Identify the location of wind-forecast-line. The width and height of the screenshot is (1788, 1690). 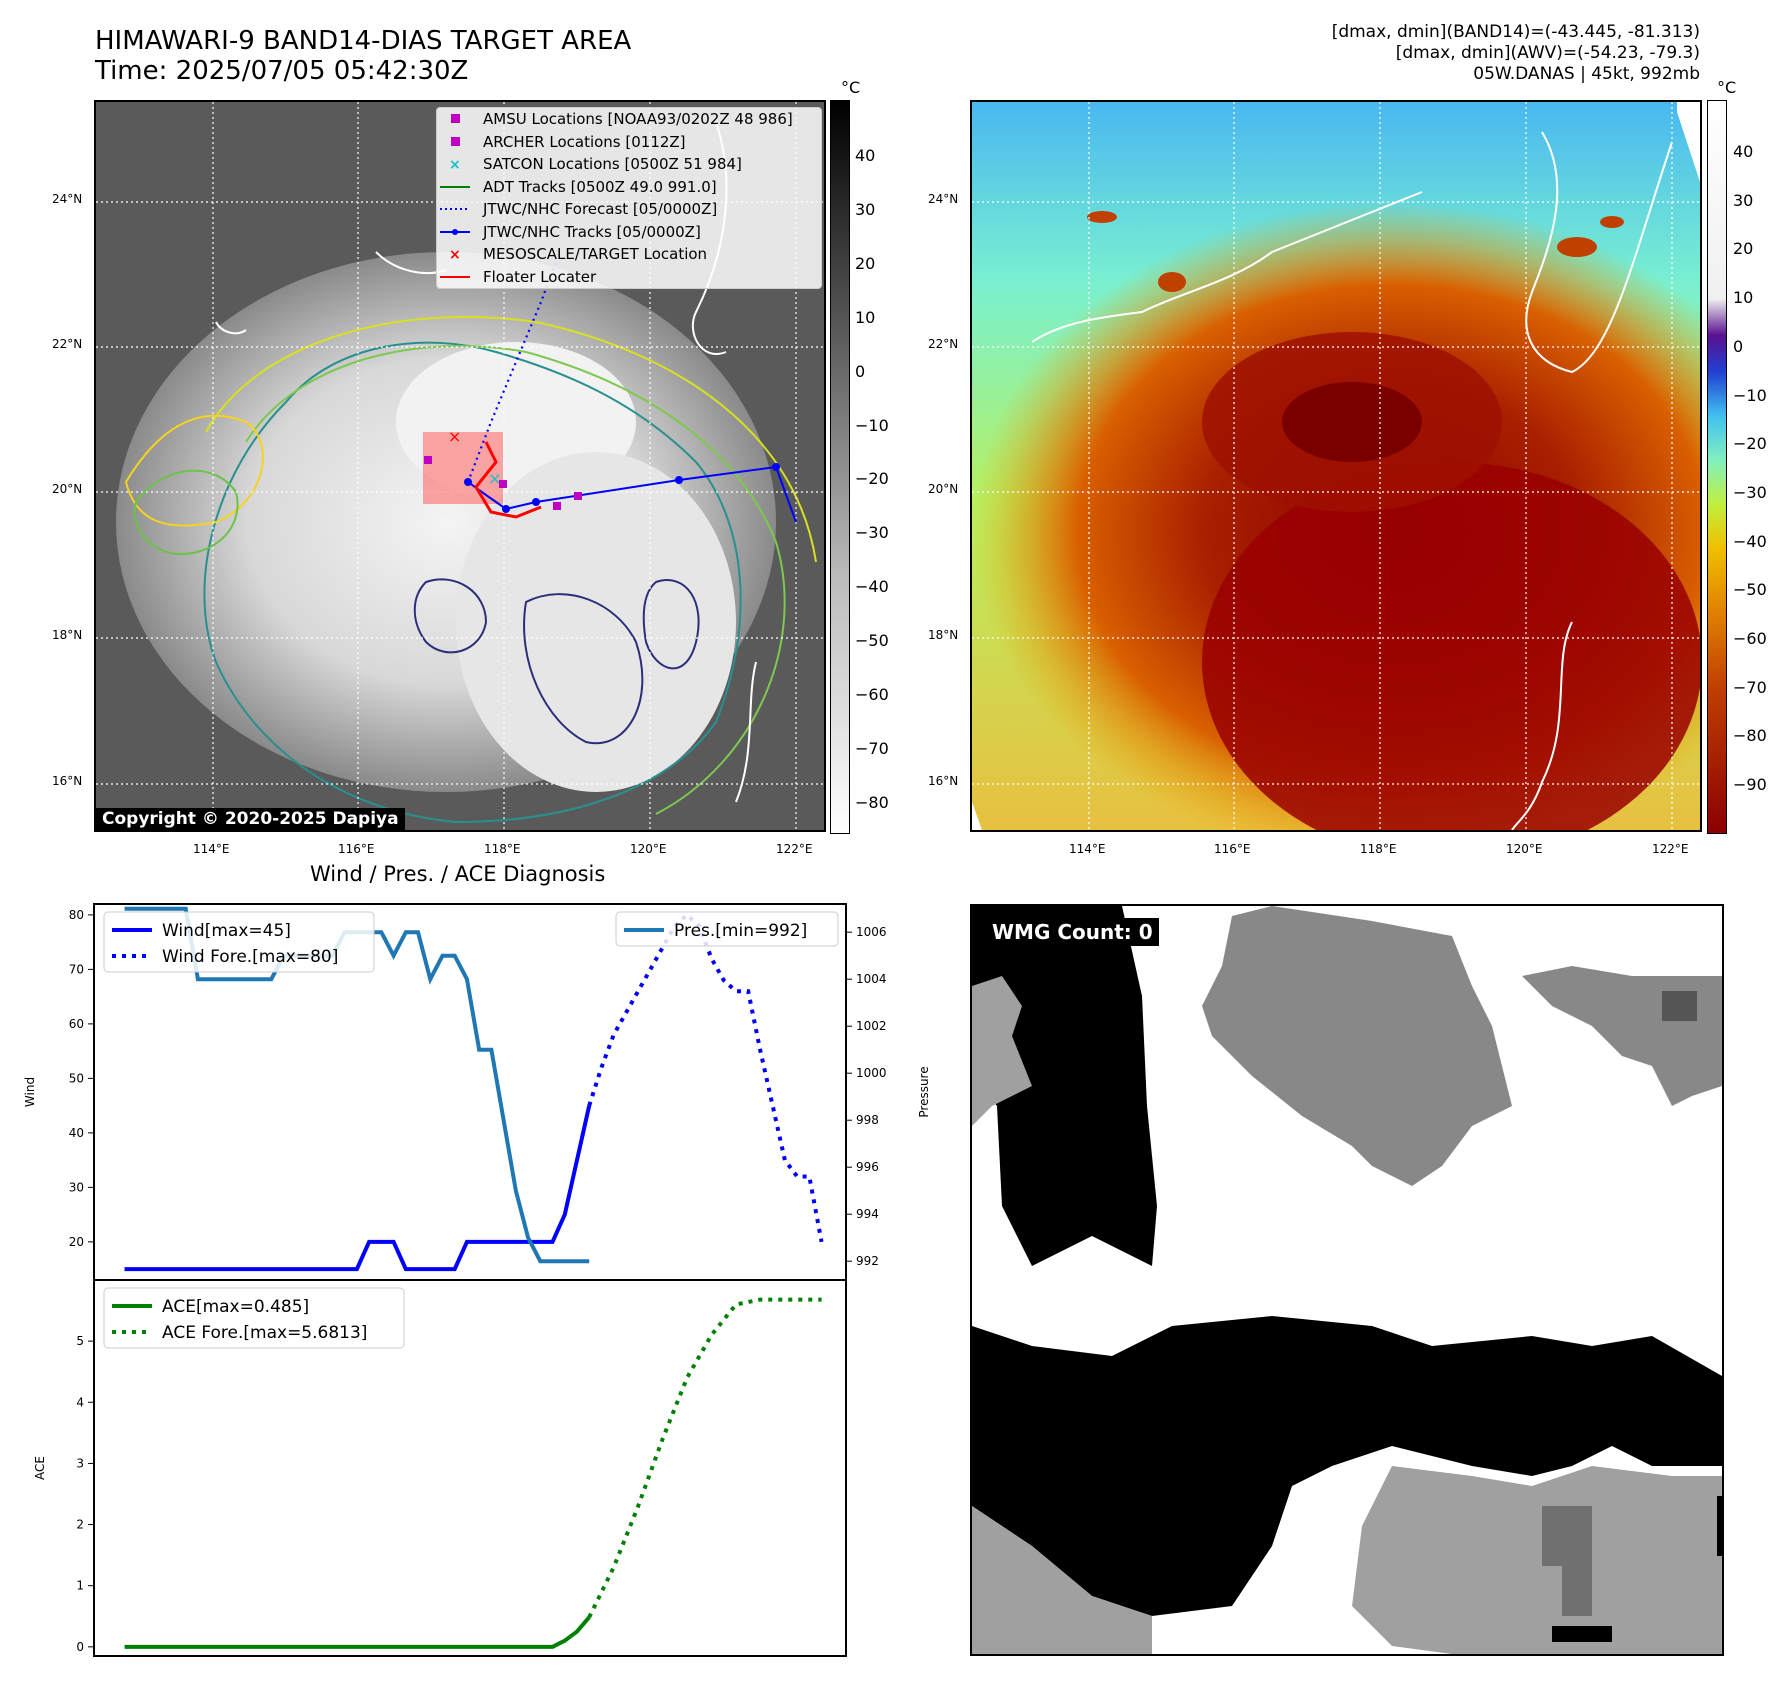
(705, 1077).